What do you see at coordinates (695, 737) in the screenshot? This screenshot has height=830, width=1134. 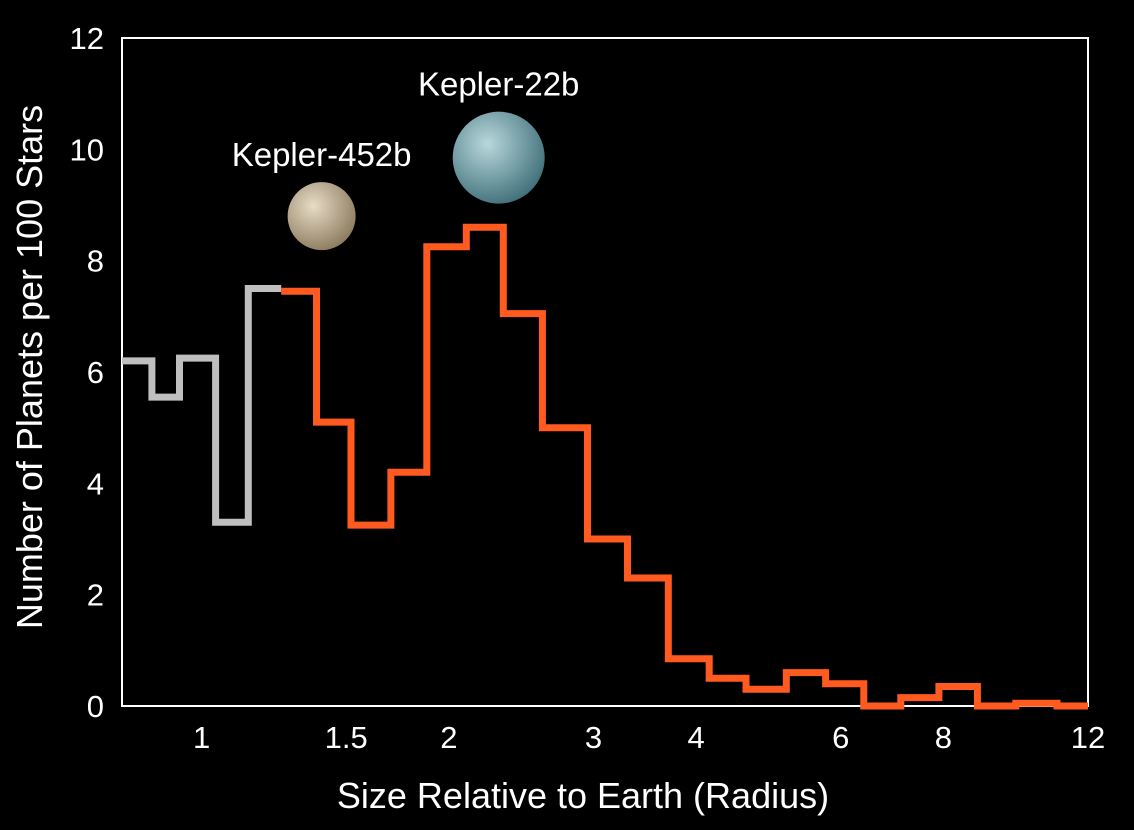 I see `x-tick-label: 4` at bounding box center [695, 737].